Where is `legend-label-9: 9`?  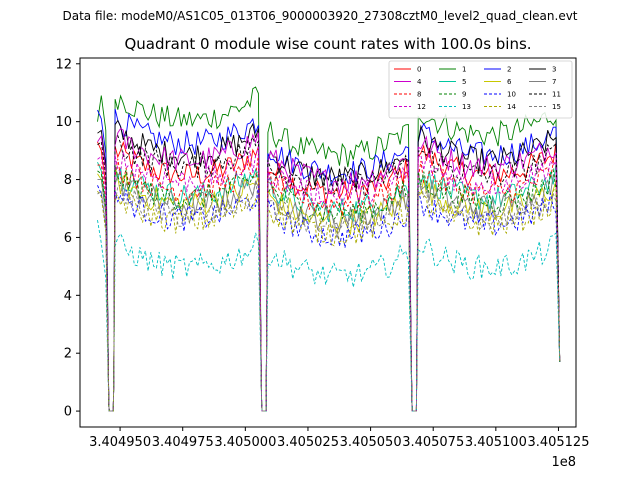
legend-label-9: 9 is located at coordinates (464, 95).